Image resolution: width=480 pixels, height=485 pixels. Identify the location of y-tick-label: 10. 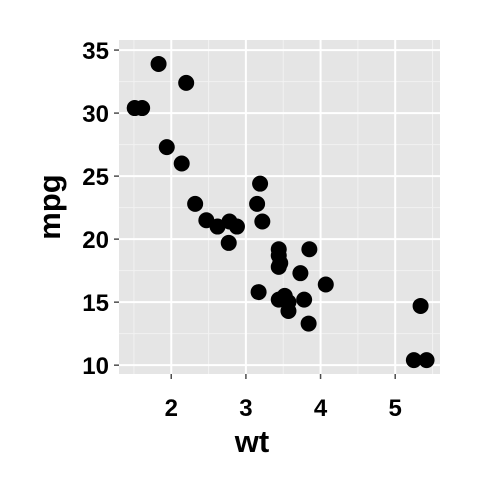
(95, 366).